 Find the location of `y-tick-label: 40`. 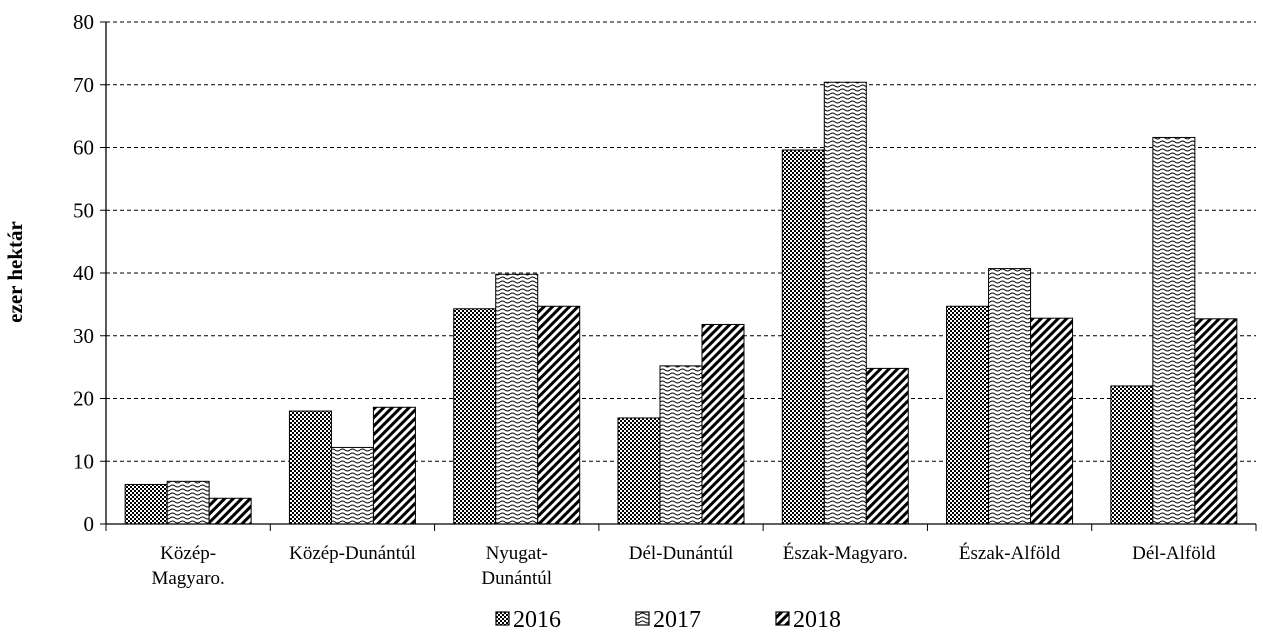

y-tick-label: 40 is located at coordinates (83, 273).